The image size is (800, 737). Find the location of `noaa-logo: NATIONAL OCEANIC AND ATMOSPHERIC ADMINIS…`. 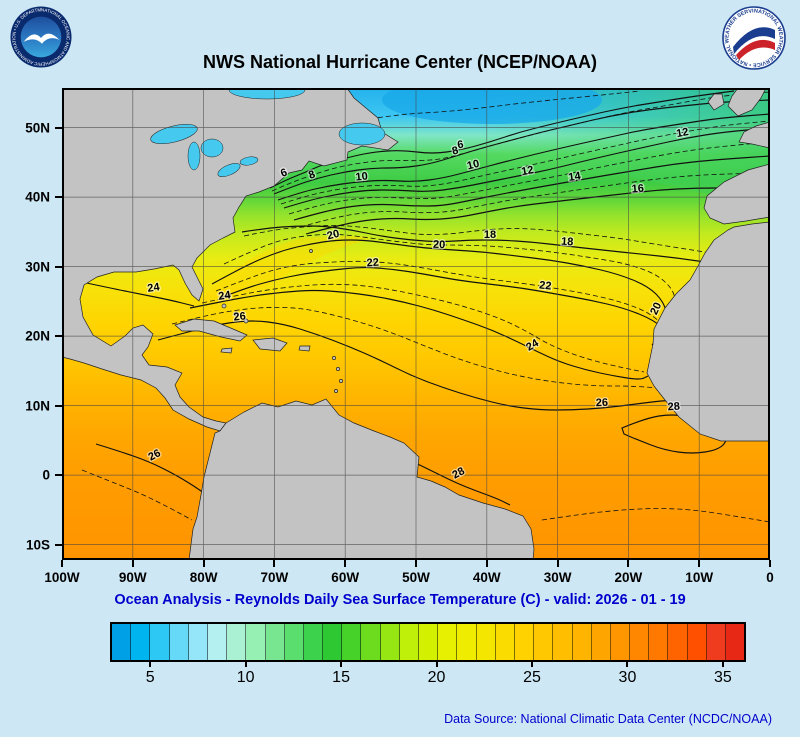

noaa-logo: NATIONAL OCEANIC AND ATMOSPHERIC ADMINIS… is located at coordinates (41, 37).